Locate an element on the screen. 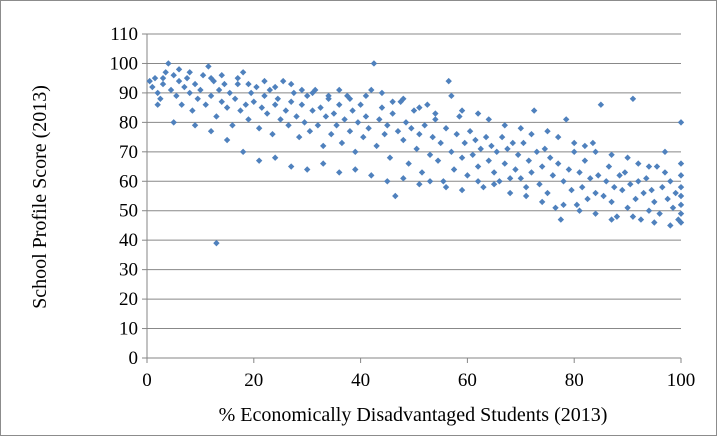  x-tick-labels: 0 20 40 60 80 100 is located at coordinates (418, 380).